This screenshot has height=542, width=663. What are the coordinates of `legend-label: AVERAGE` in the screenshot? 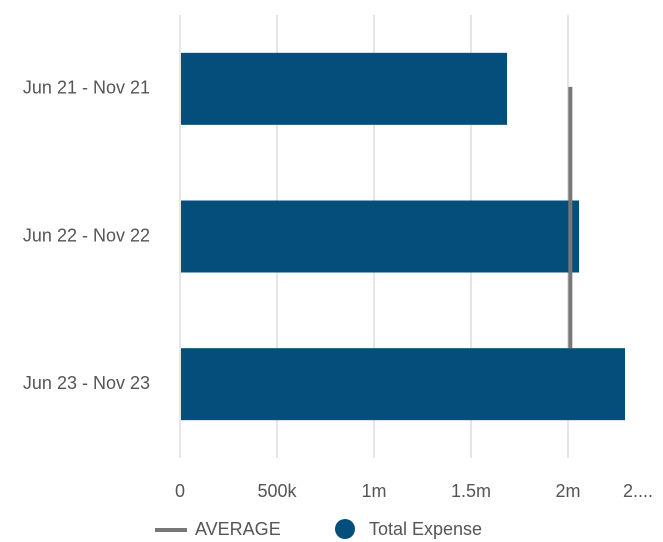 It's located at (238, 529).